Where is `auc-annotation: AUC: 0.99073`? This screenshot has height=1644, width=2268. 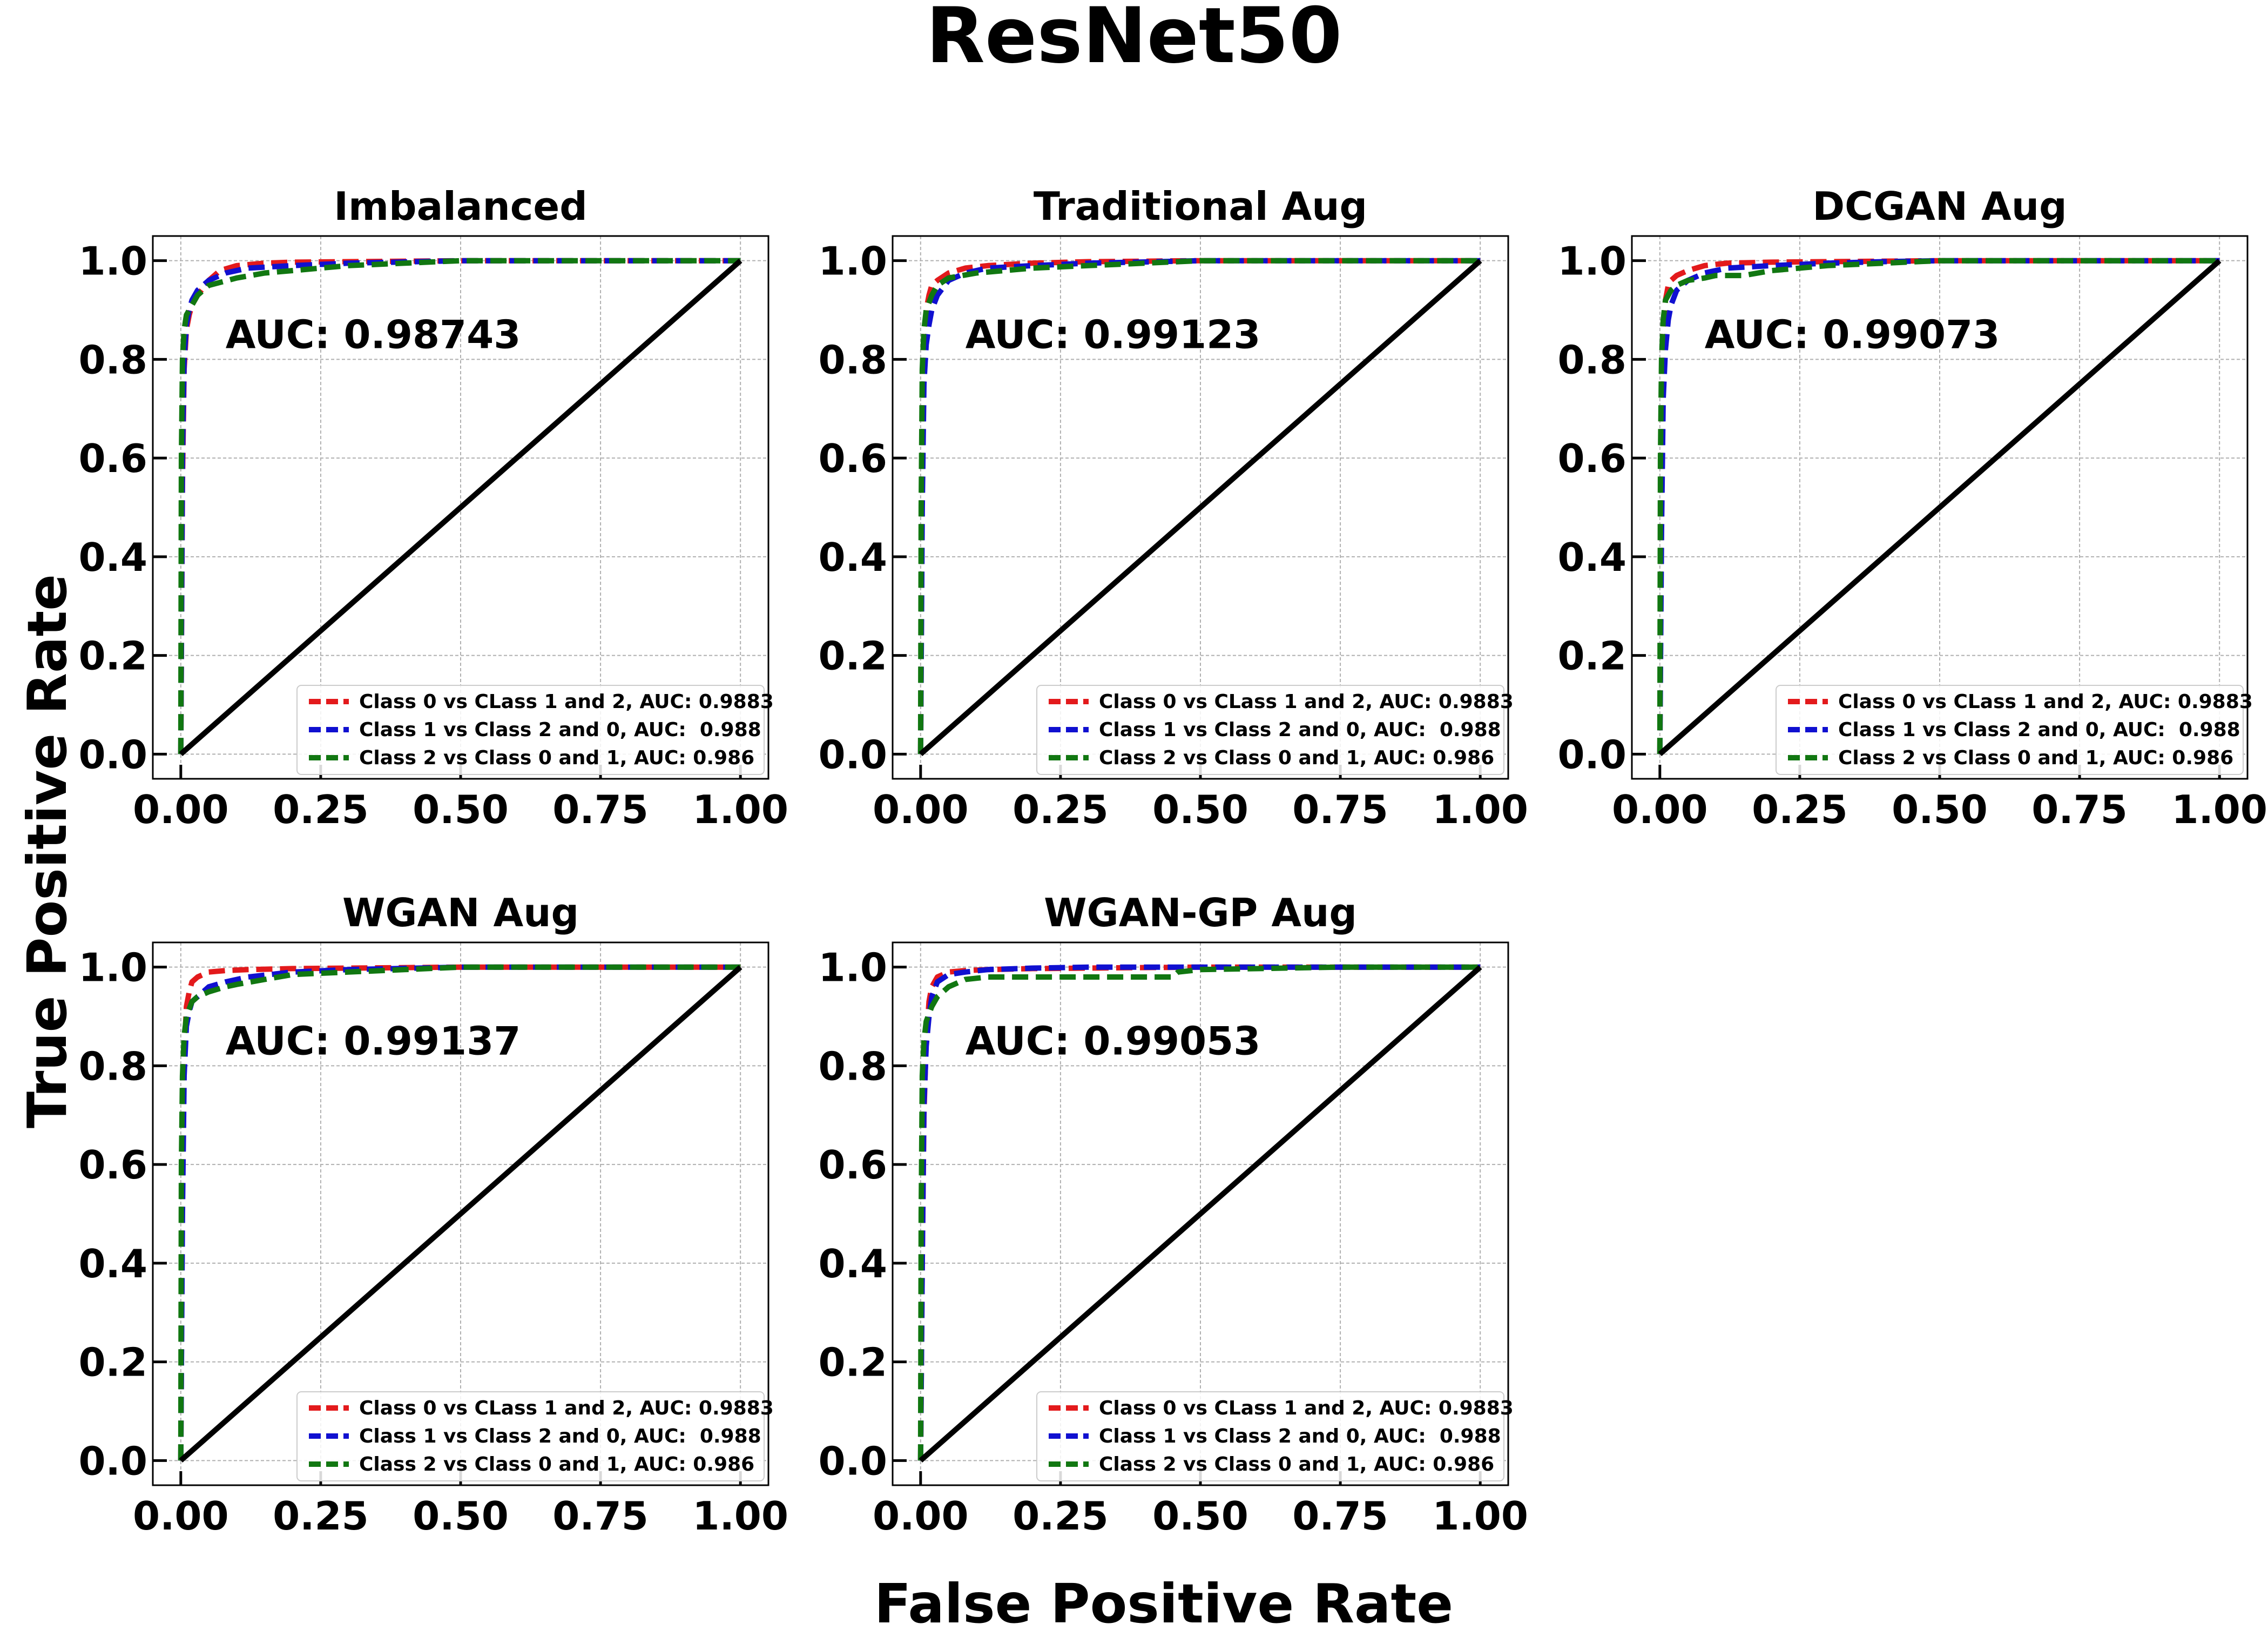 auc-annotation: AUC: 0.99073 is located at coordinates (1853, 335).